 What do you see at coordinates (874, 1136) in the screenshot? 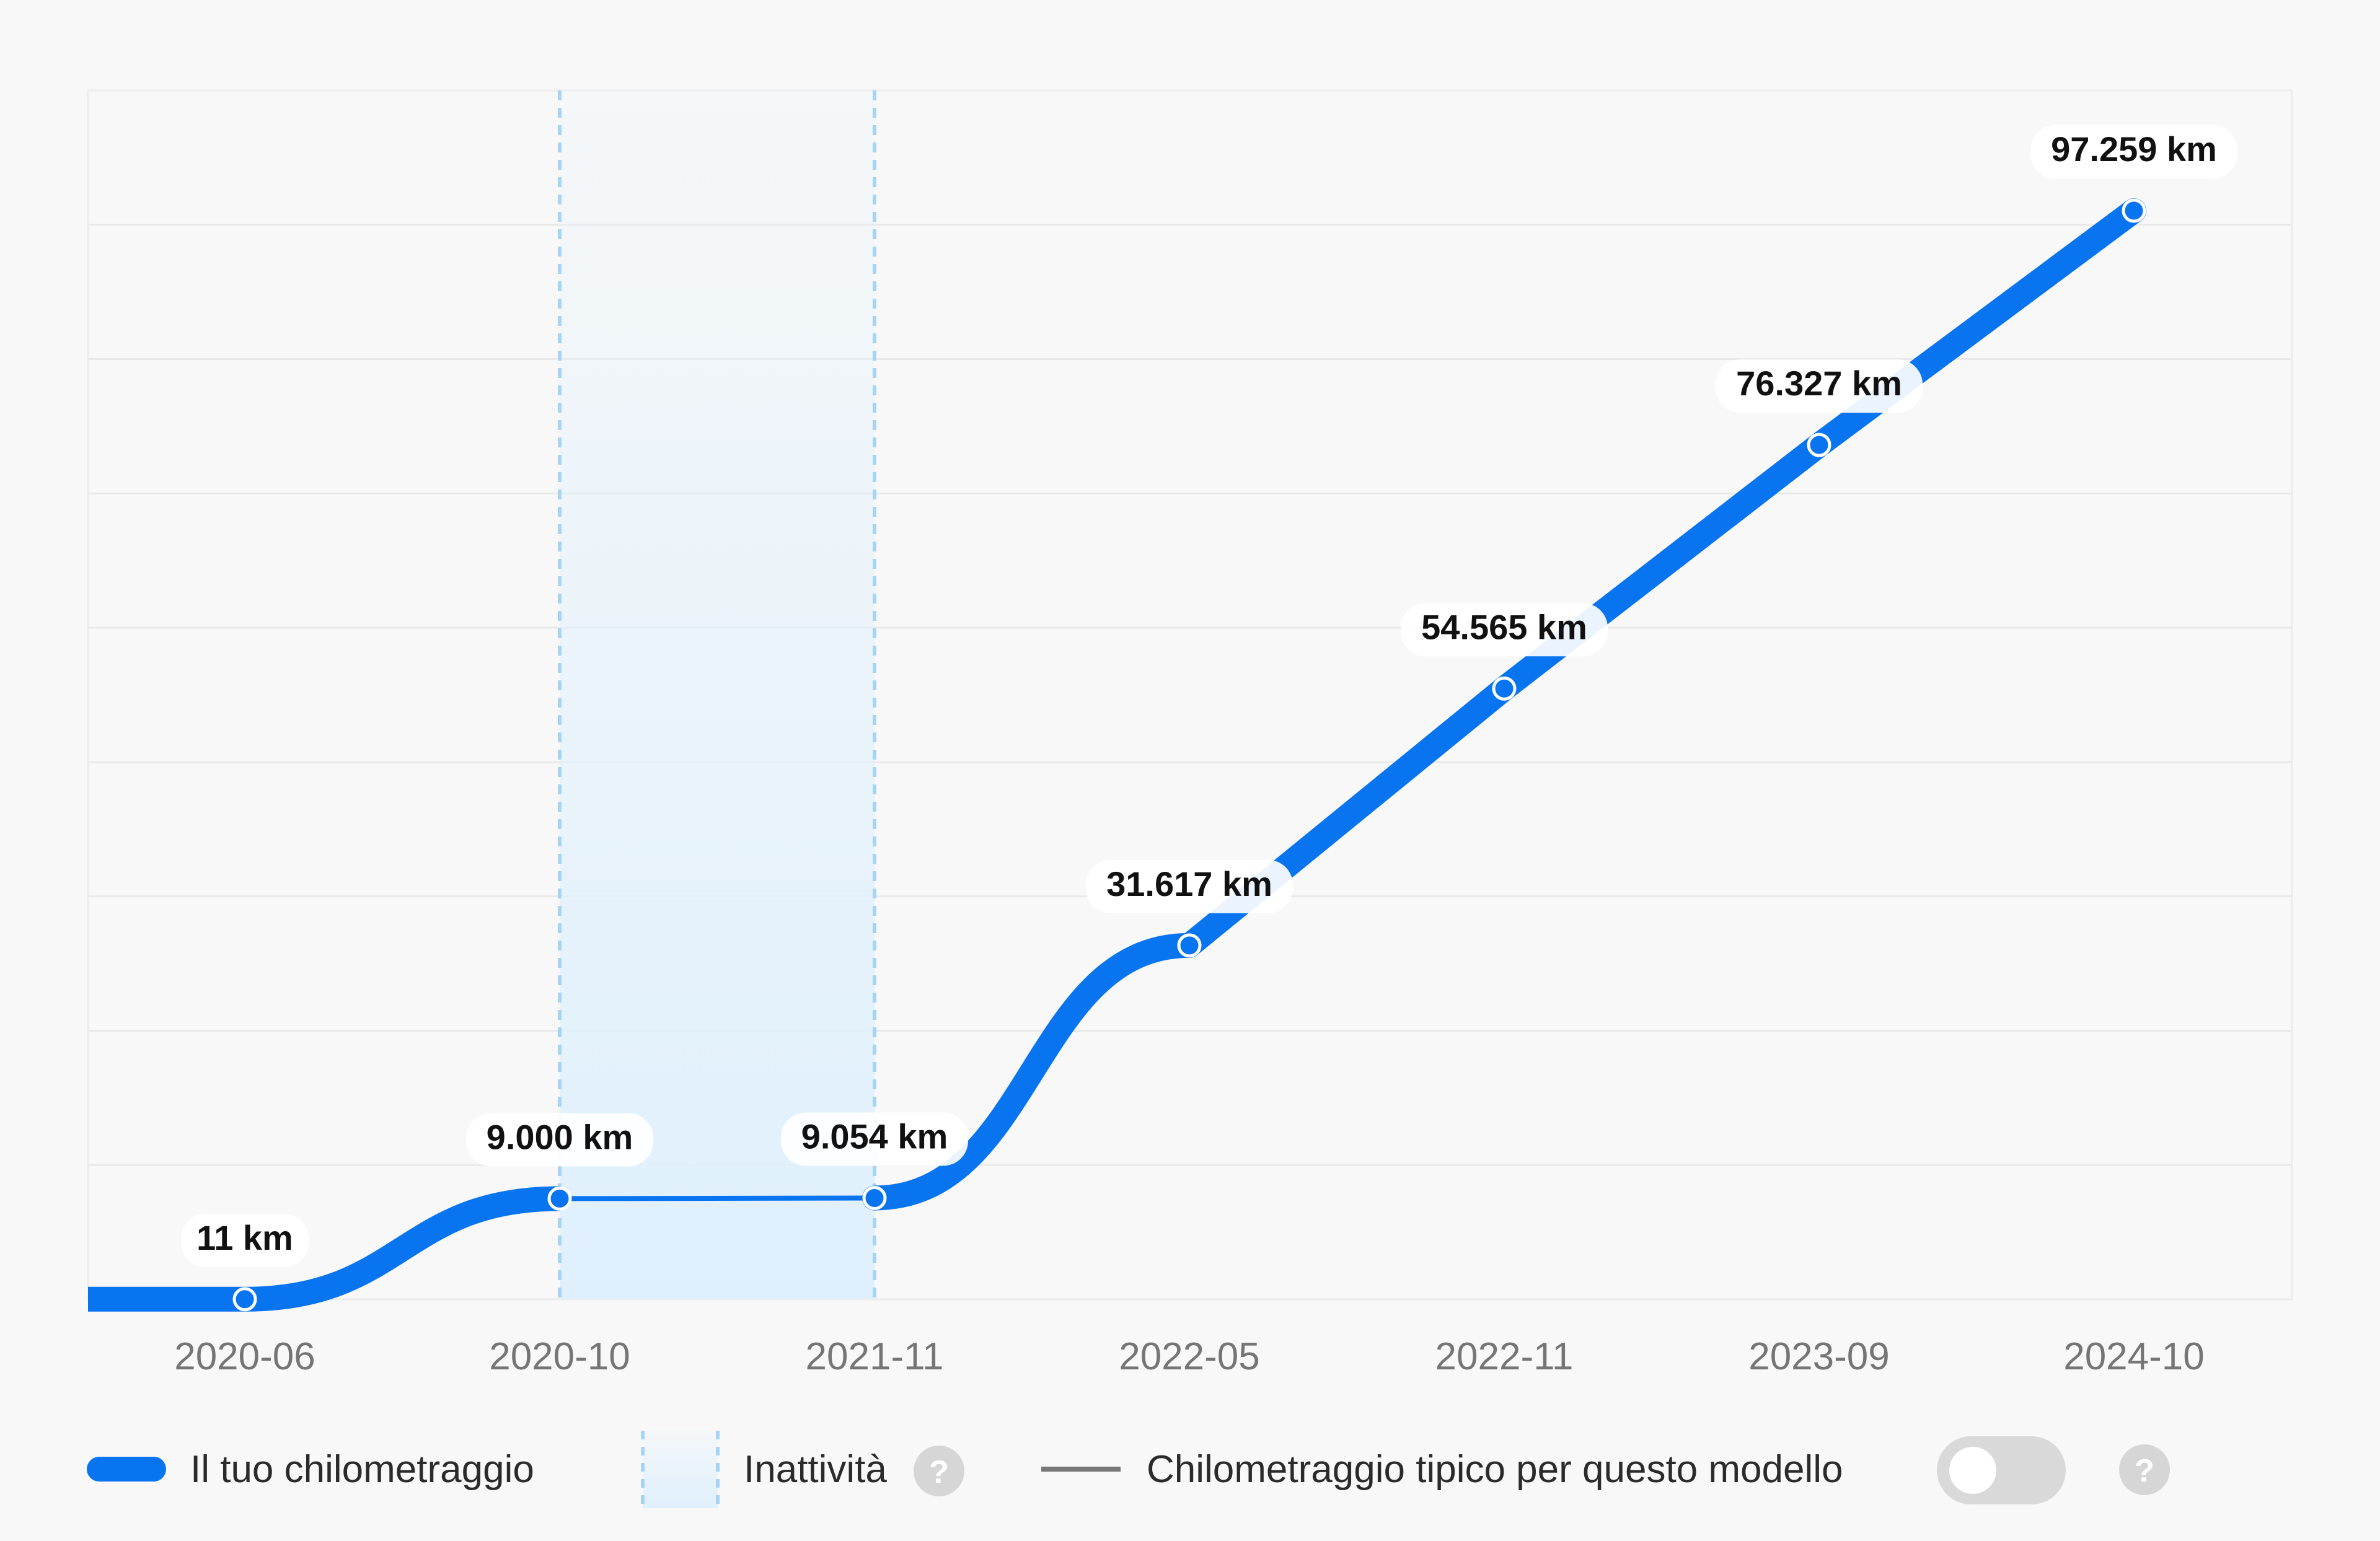
I see `point-label: 9.054 km` at bounding box center [874, 1136].